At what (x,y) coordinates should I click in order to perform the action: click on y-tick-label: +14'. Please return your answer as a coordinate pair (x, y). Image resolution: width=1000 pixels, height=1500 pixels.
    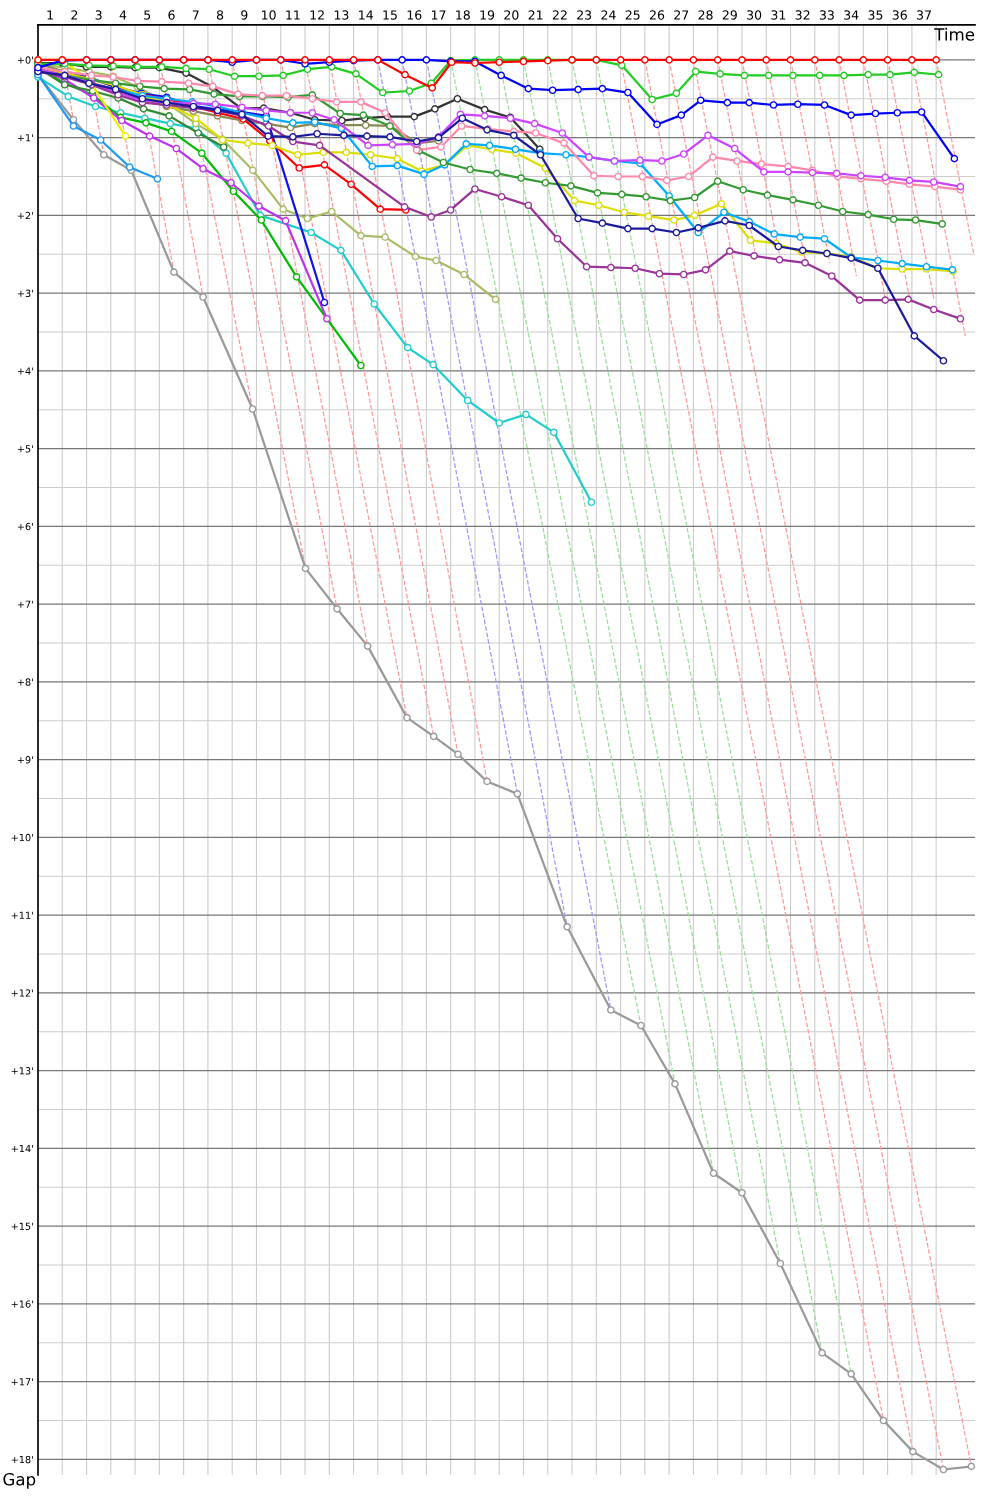
    Looking at the image, I should click on (22, 1149).